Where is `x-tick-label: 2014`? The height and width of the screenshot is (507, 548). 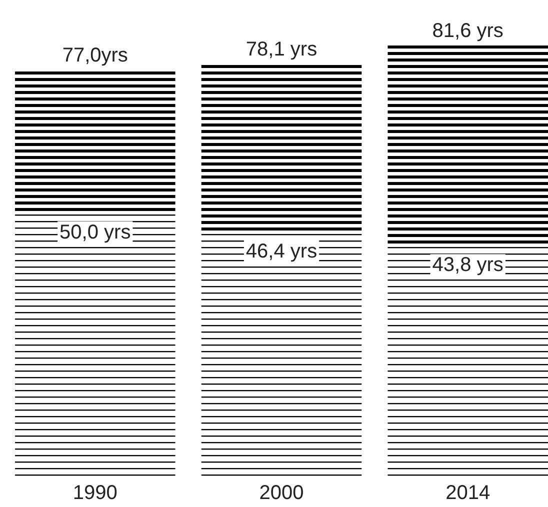
x-tick-label: 2014 is located at coordinates (468, 493).